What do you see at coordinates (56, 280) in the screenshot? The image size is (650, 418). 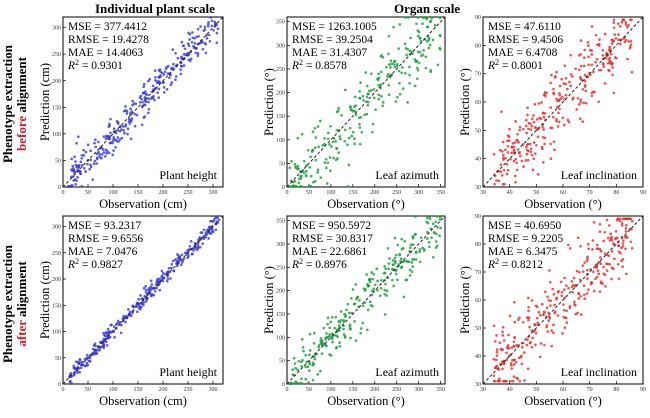 I see `y-tick-label: 200` at bounding box center [56, 280].